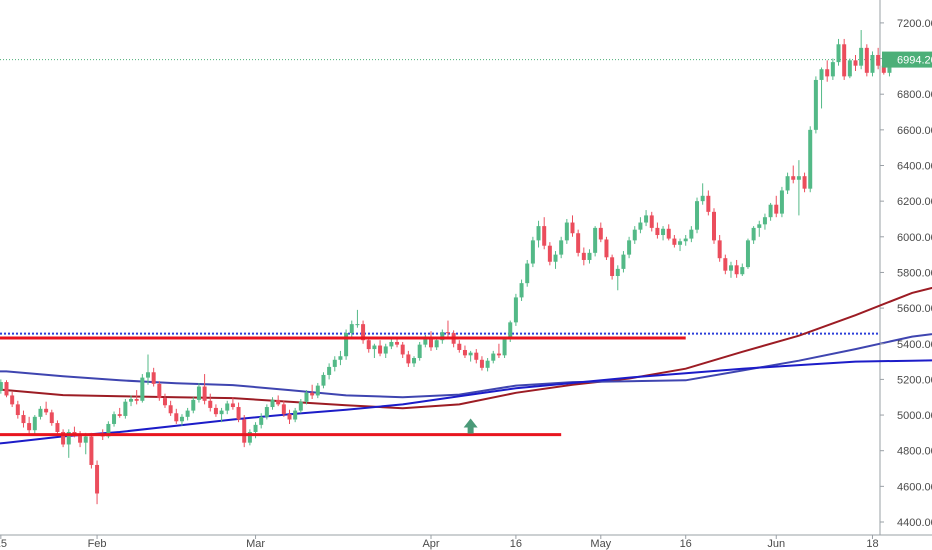  I want to click on x-tick-label: 18, so click(872, 544).